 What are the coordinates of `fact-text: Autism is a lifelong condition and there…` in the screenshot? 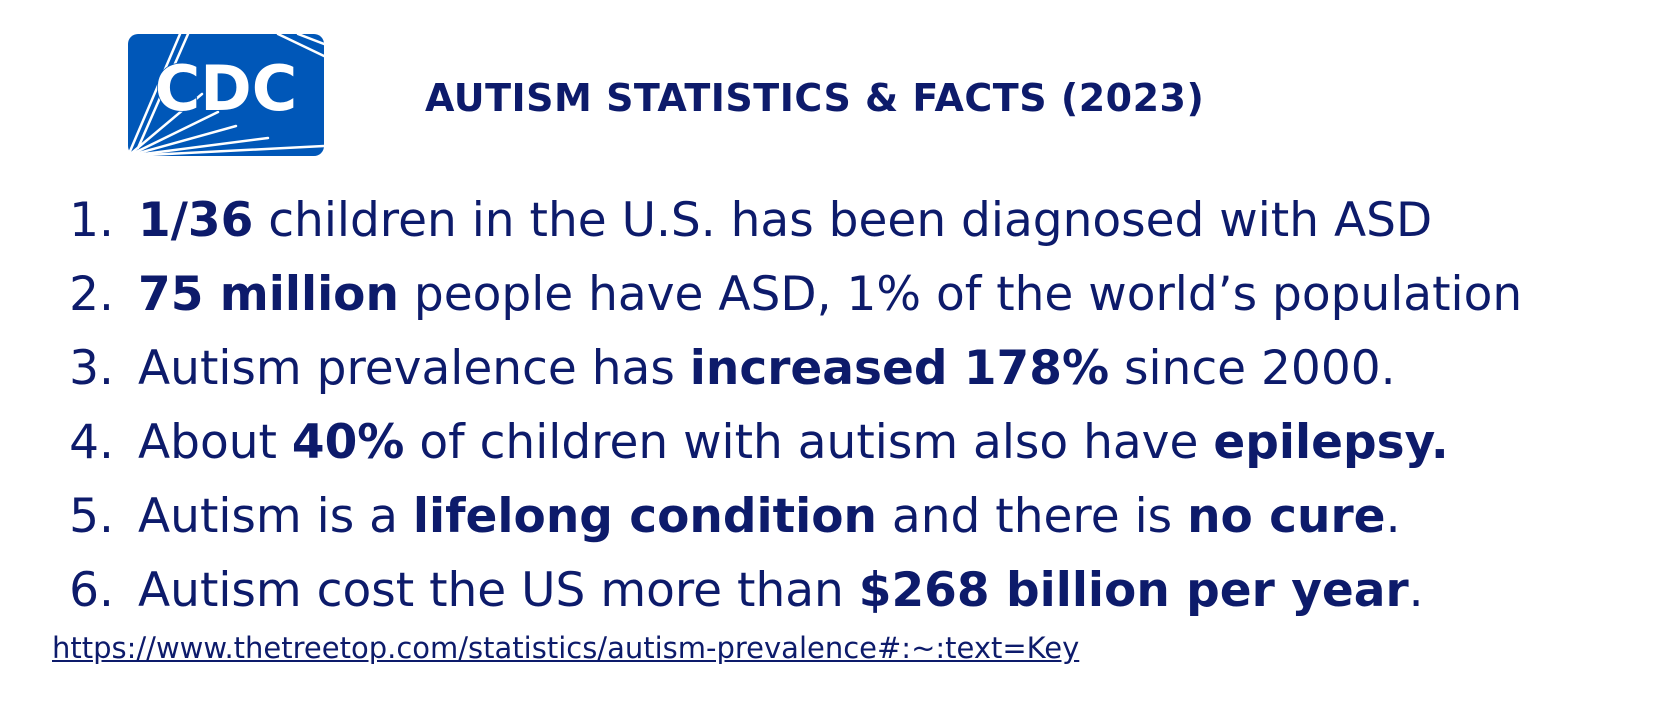 It's located at (769, 517).